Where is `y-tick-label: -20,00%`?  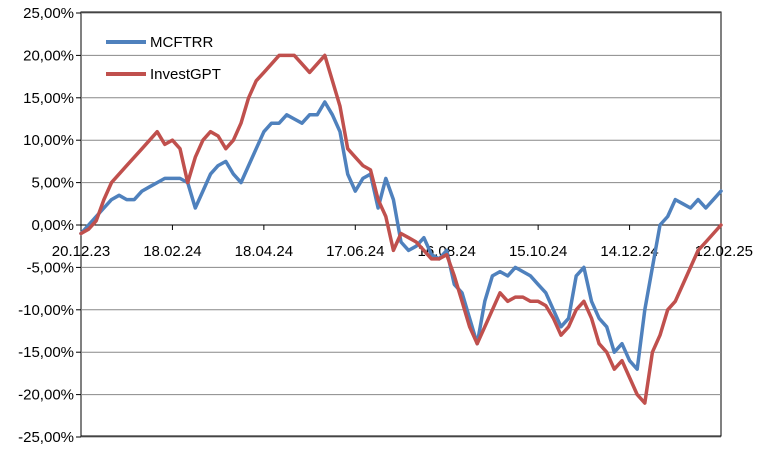
y-tick-label: -20,00% is located at coordinates (46, 395).